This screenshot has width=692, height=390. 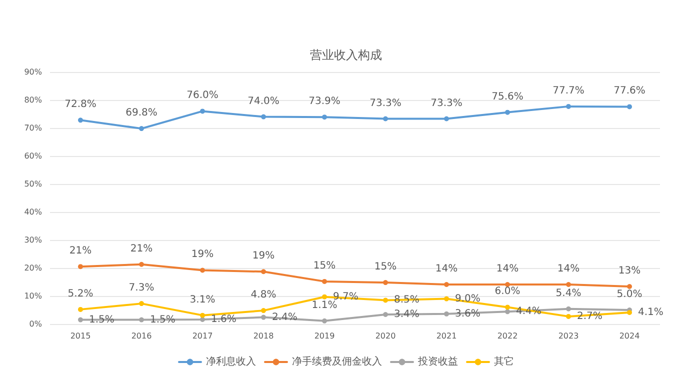 I want to click on data-label: 3.1%, so click(x=203, y=300).